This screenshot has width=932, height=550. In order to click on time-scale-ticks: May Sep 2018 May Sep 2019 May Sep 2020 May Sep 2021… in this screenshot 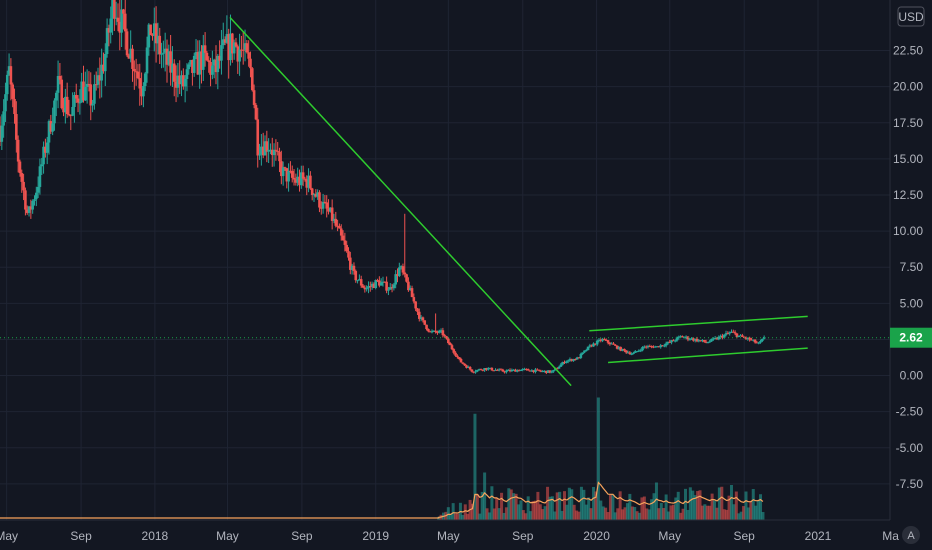, I will do `click(449, 536)`.